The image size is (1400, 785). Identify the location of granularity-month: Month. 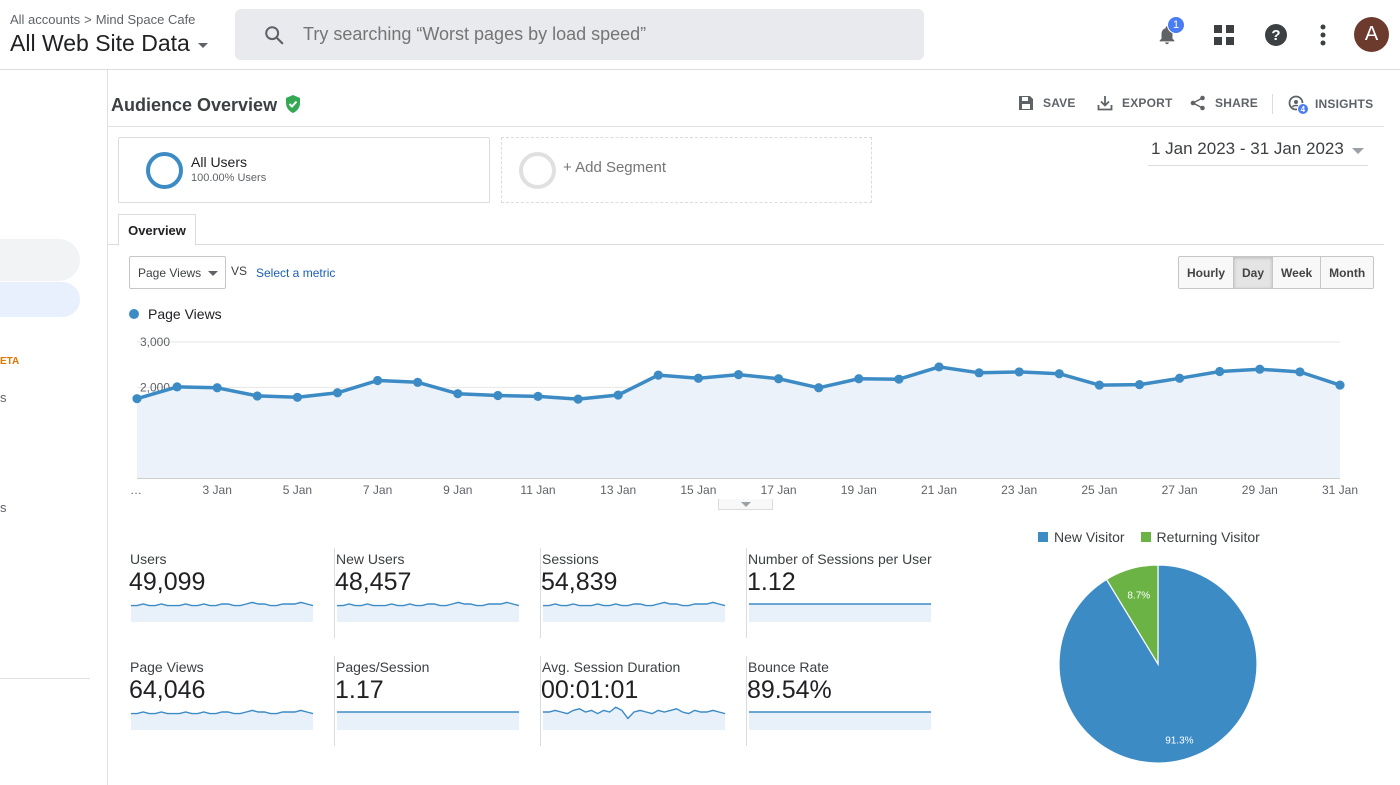
(1346, 272).